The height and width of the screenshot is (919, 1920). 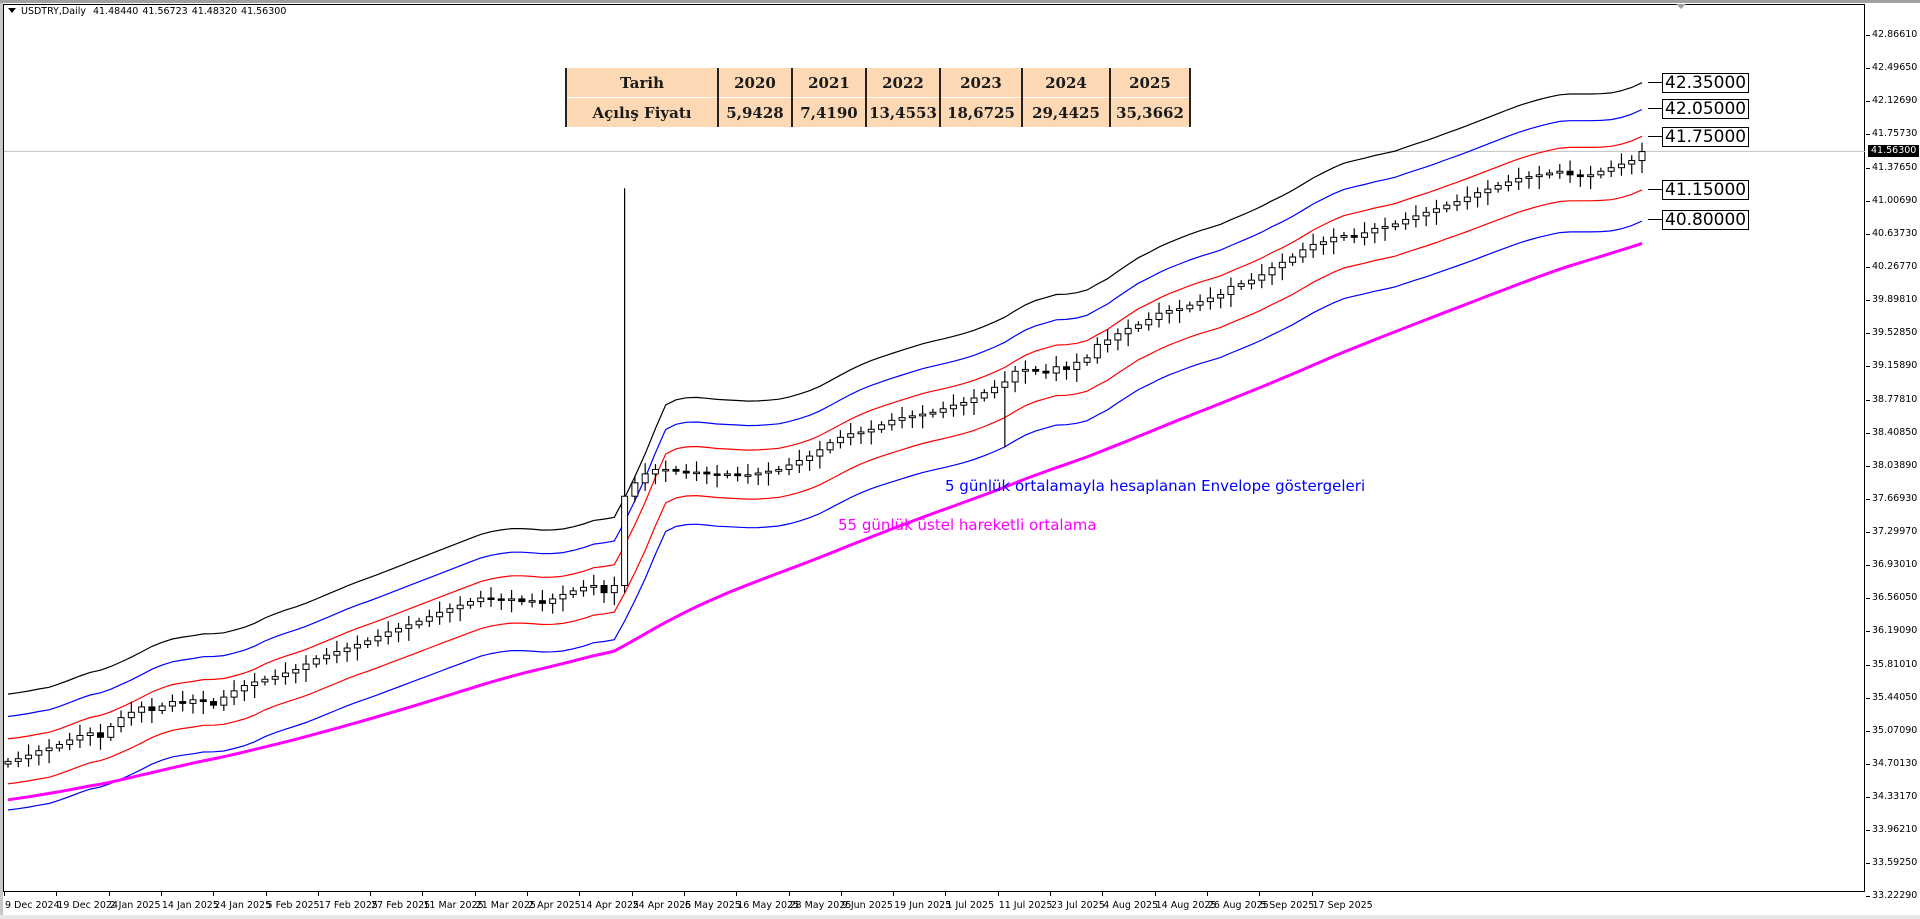 I want to click on table-year: 2025, so click(x=1150, y=83).